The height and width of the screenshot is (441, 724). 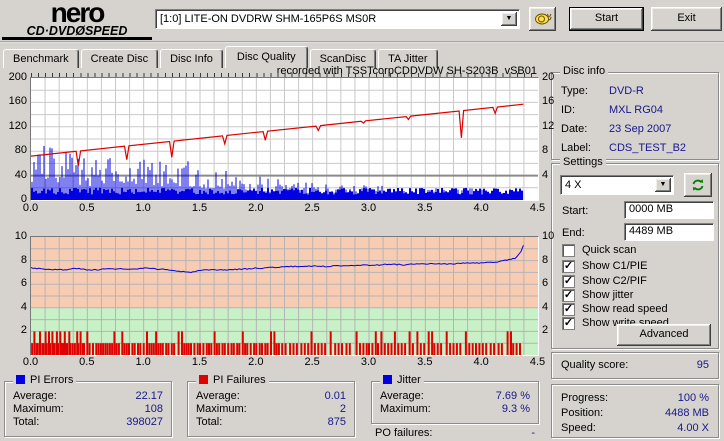 I want to click on tab-disc-info: Disc Info, so click(x=191, y=58).